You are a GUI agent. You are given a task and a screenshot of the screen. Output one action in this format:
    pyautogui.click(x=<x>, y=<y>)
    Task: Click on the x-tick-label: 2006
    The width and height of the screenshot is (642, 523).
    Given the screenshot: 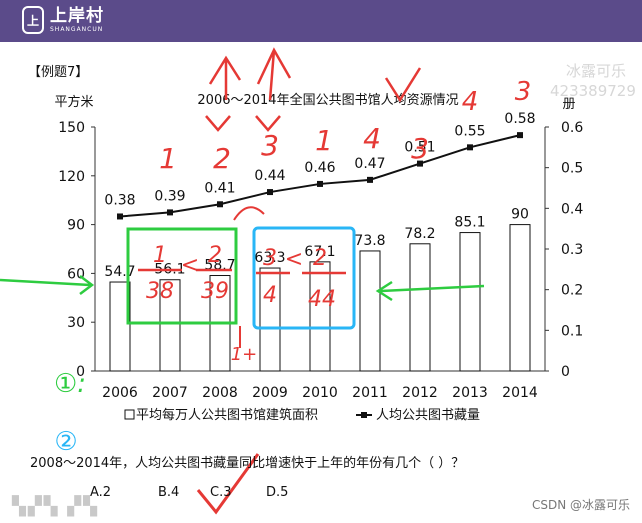 What is the action you would take?
    pyautogui.click(x=120, y=393)
    